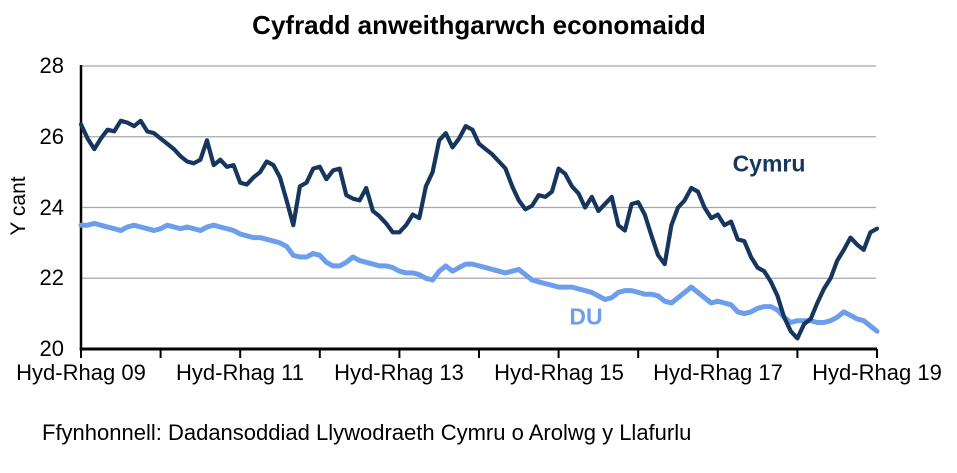 Image resolution: width=957 pixels, height=473 pixels. I want to click on x-tick-label-13: Hyd-Rhag 13, so click(399, 372).